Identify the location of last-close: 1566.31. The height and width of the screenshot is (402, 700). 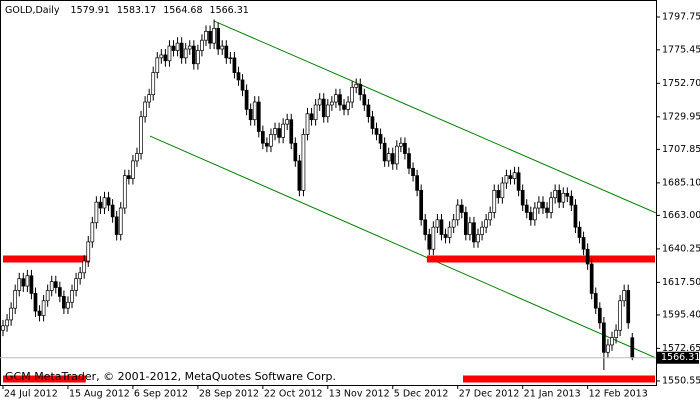
(229, 10).